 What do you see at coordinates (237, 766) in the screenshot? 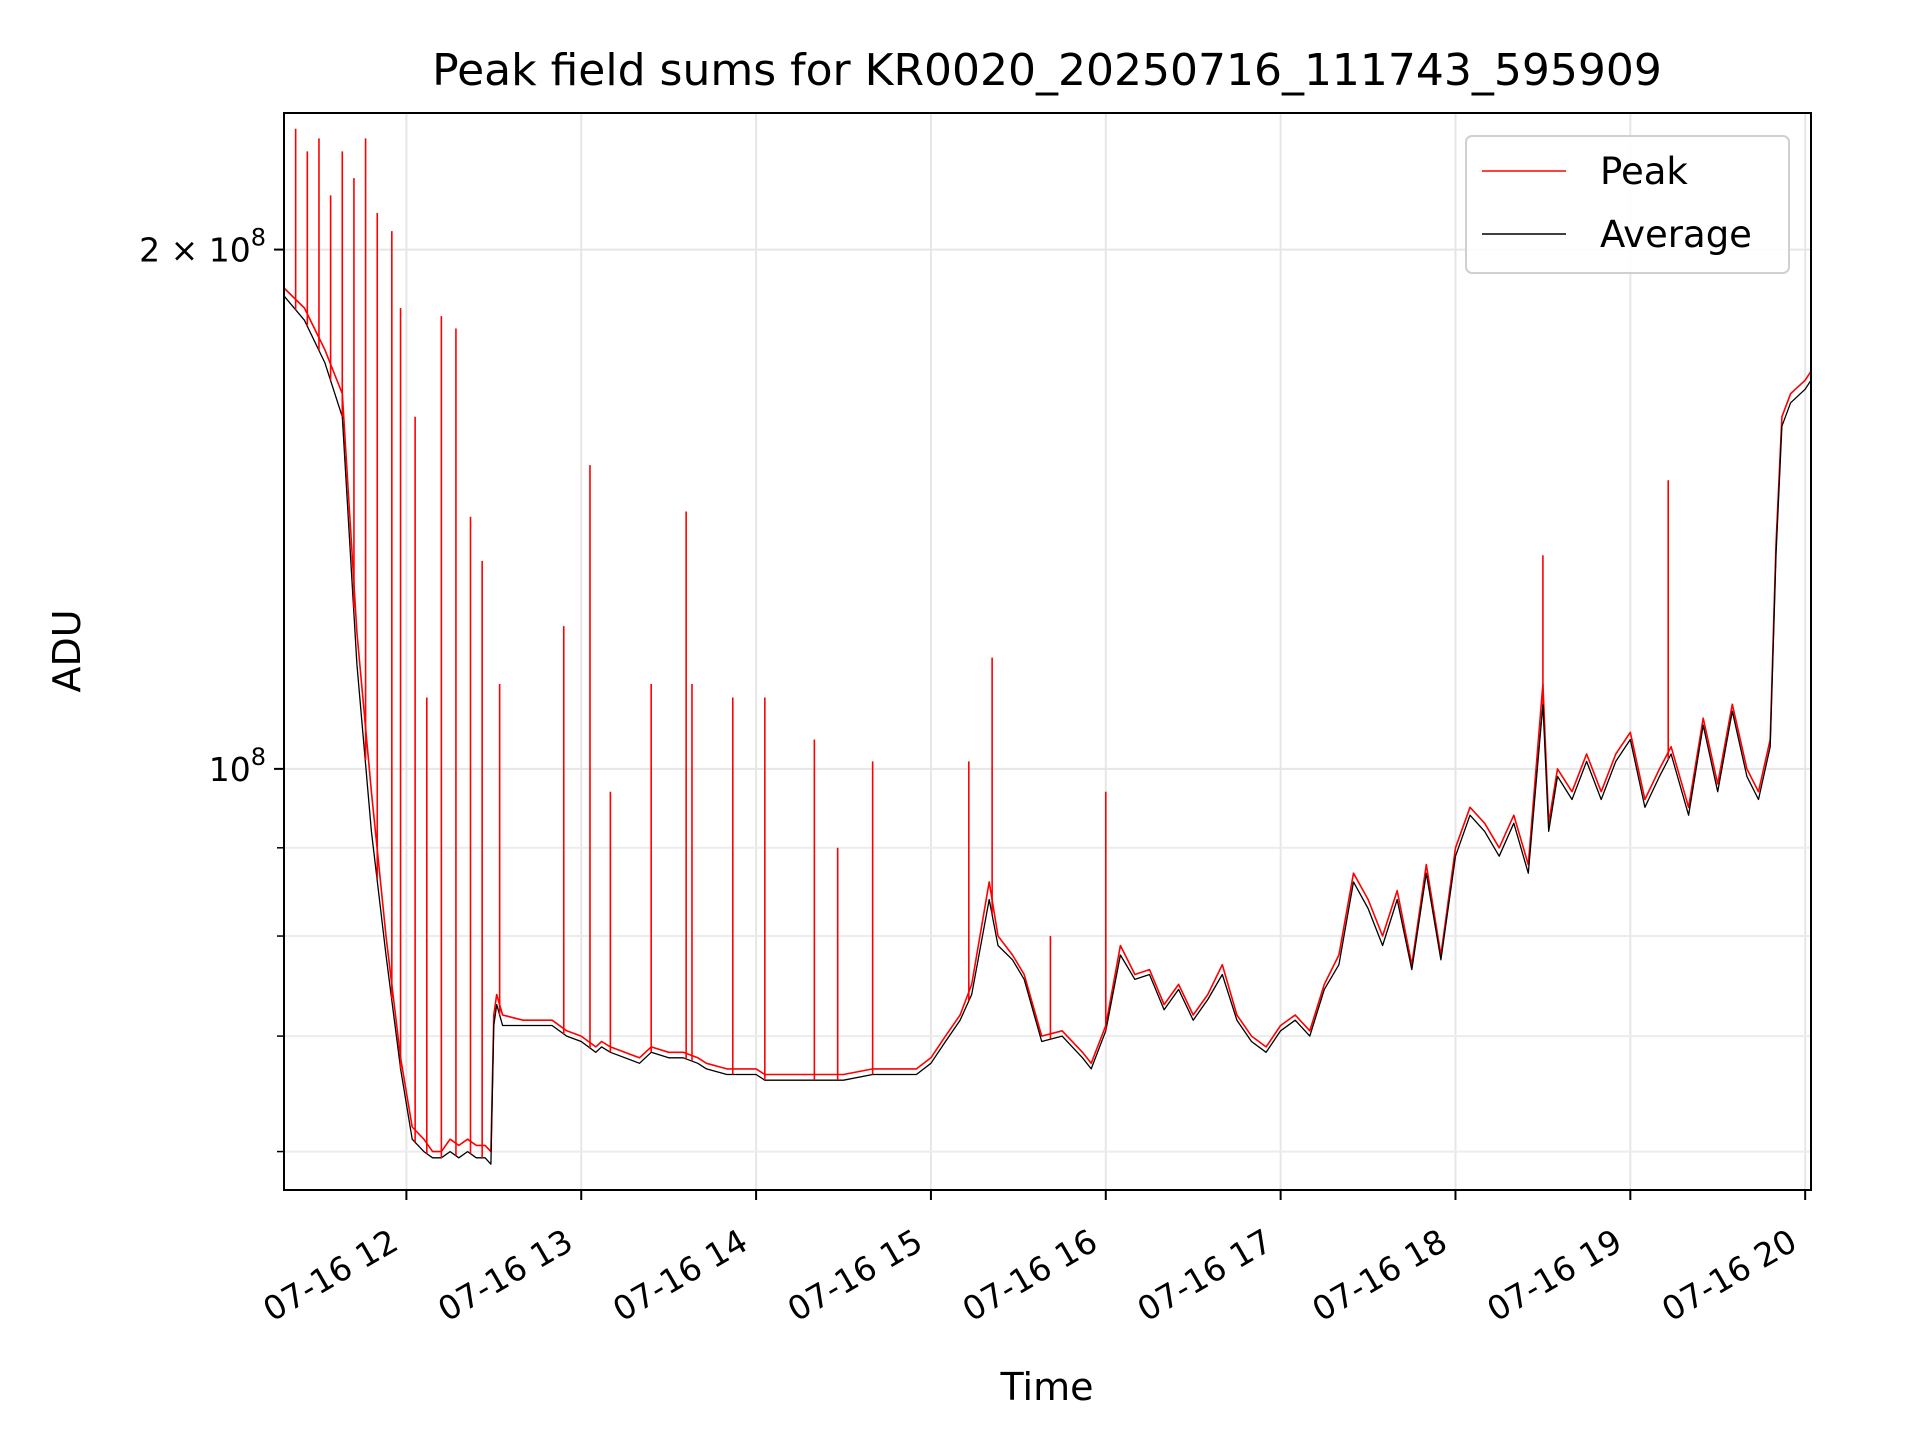
I see `y-tick-label: 108` at bounding box center [237, 766].